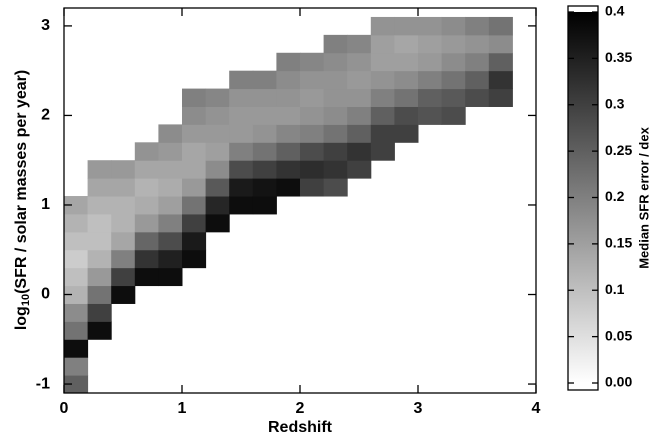 The width and height of the screenshot is (660, 441). I want to click on y-tick-label: 2, so click(45, 115).